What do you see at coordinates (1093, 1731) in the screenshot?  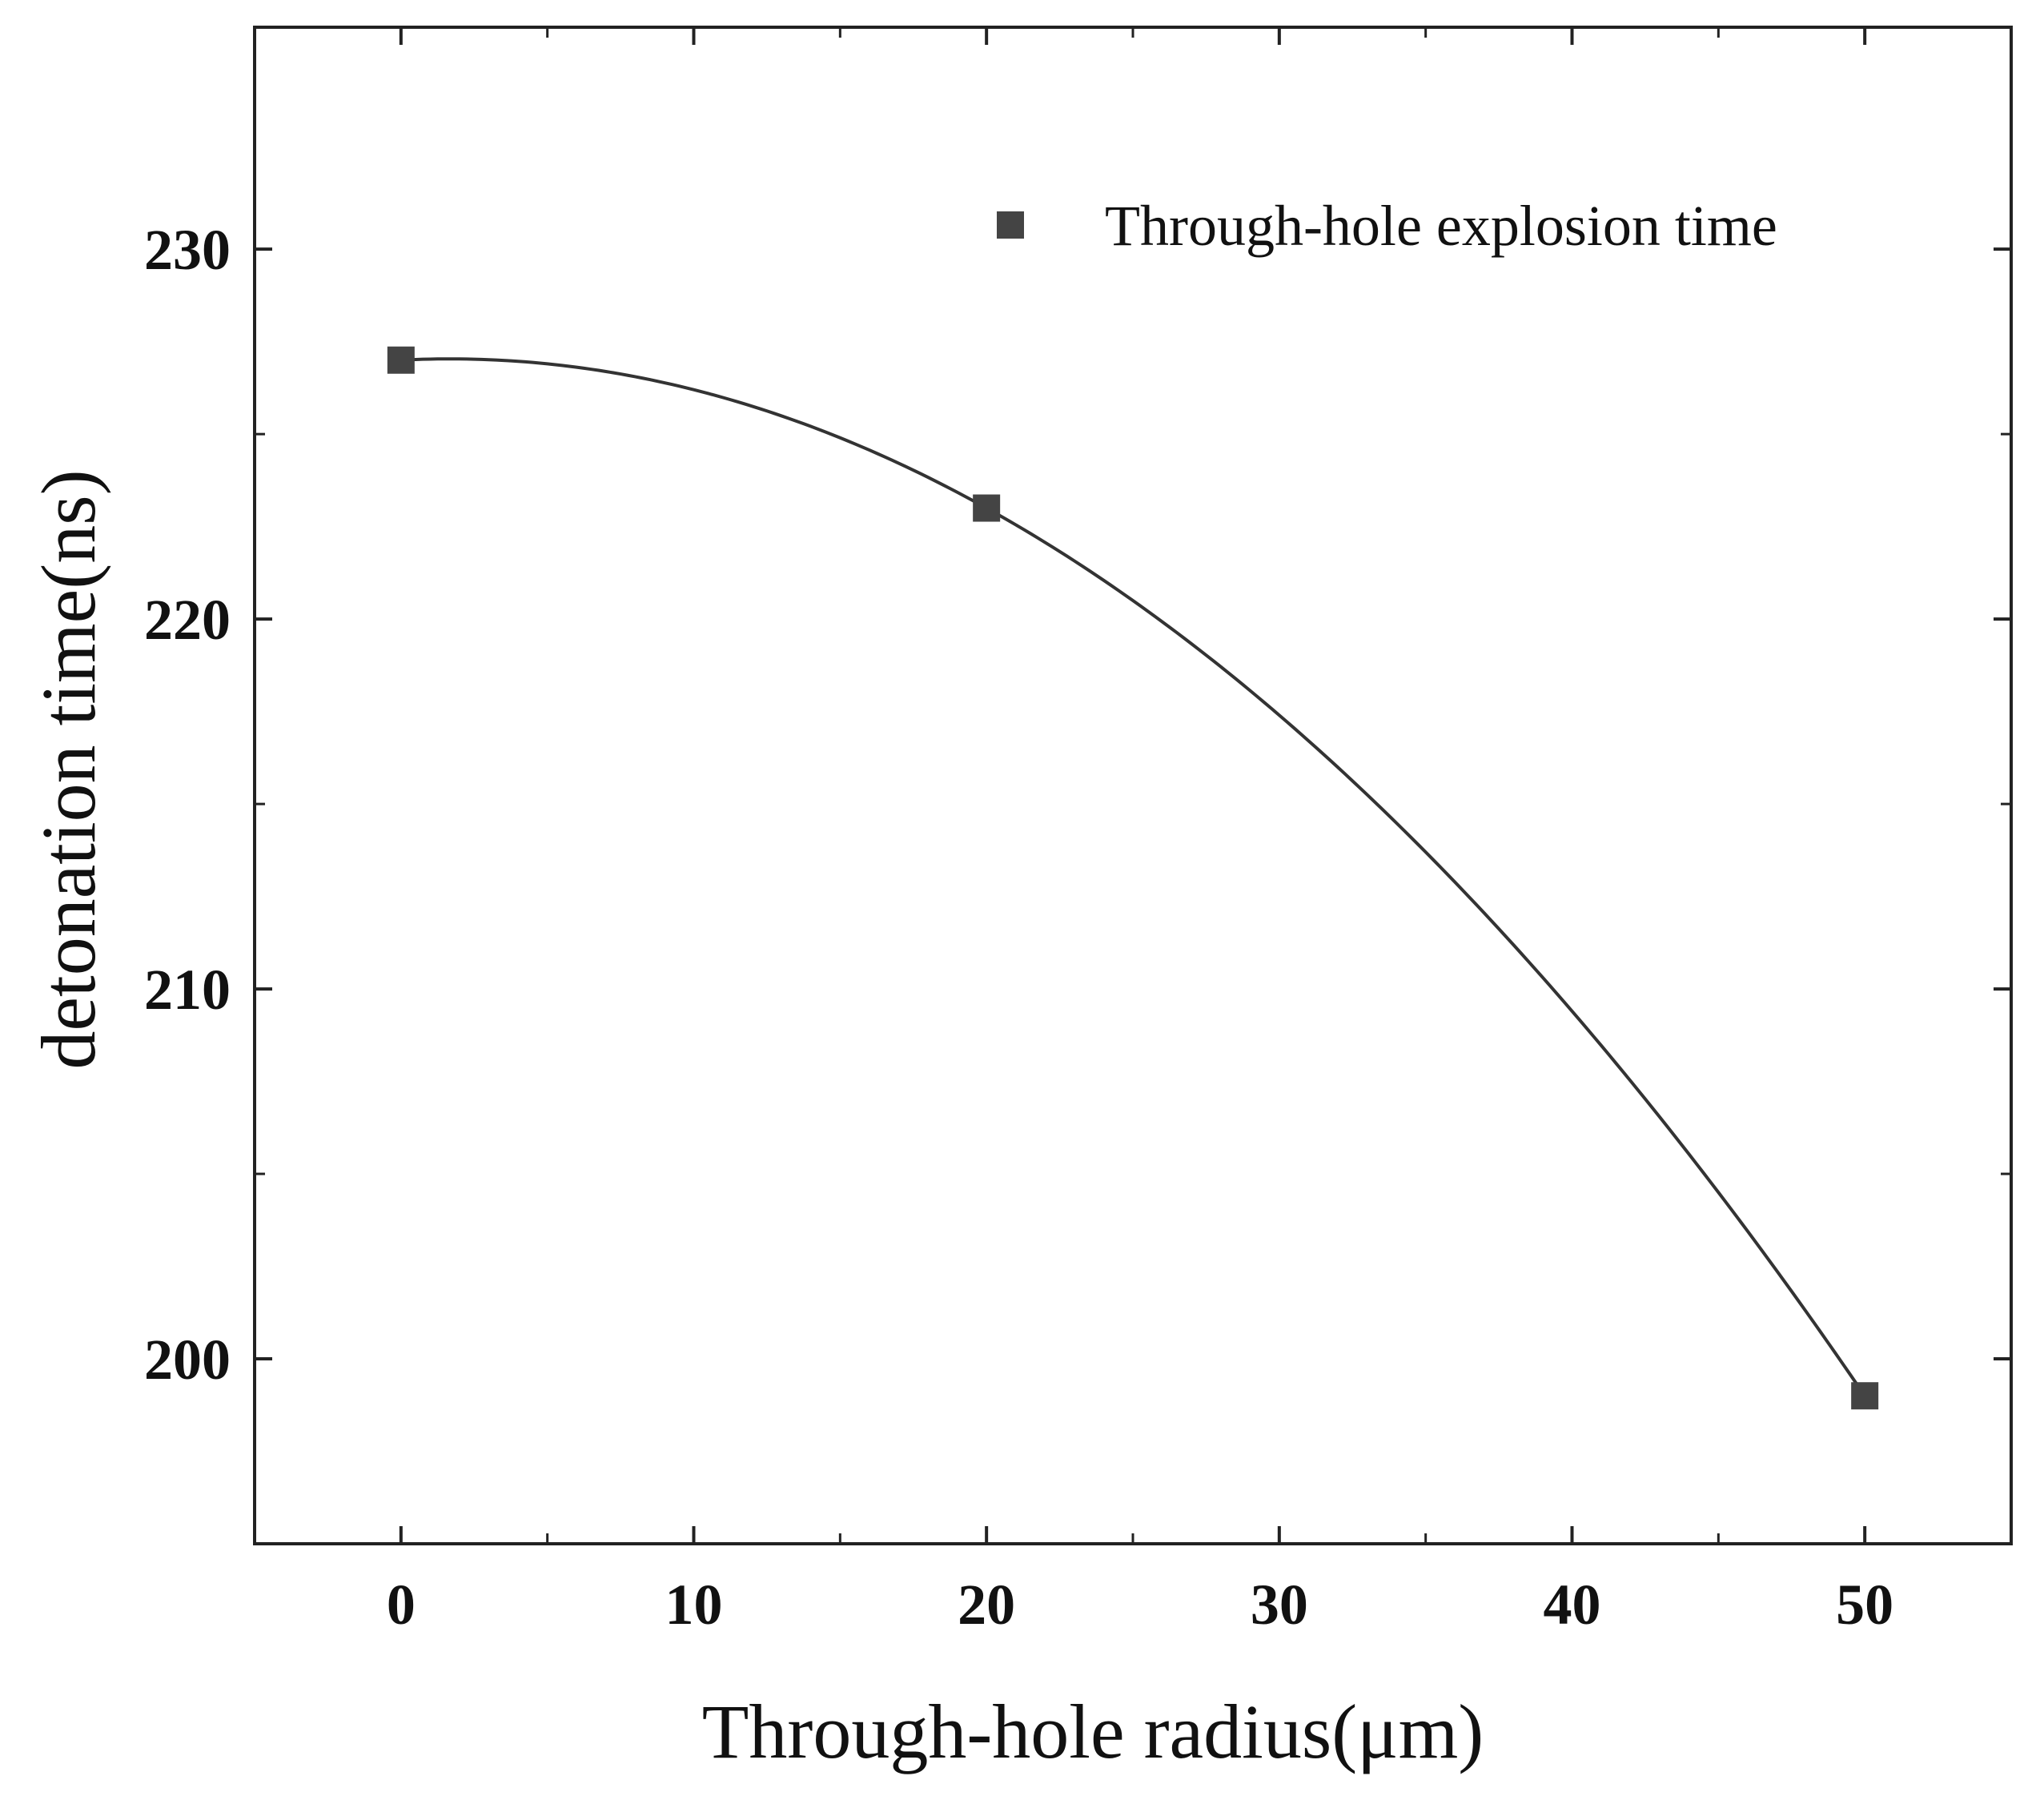 I see `x-axis-title: Through-hole radius(μm)` at bounding box center [1093, 1731].